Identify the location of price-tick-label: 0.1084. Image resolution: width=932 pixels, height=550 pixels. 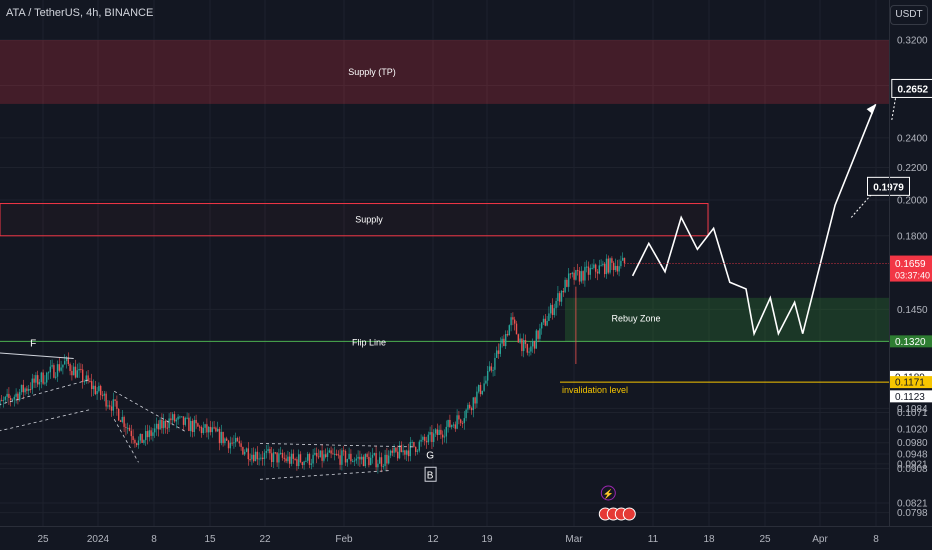
(912, 409).